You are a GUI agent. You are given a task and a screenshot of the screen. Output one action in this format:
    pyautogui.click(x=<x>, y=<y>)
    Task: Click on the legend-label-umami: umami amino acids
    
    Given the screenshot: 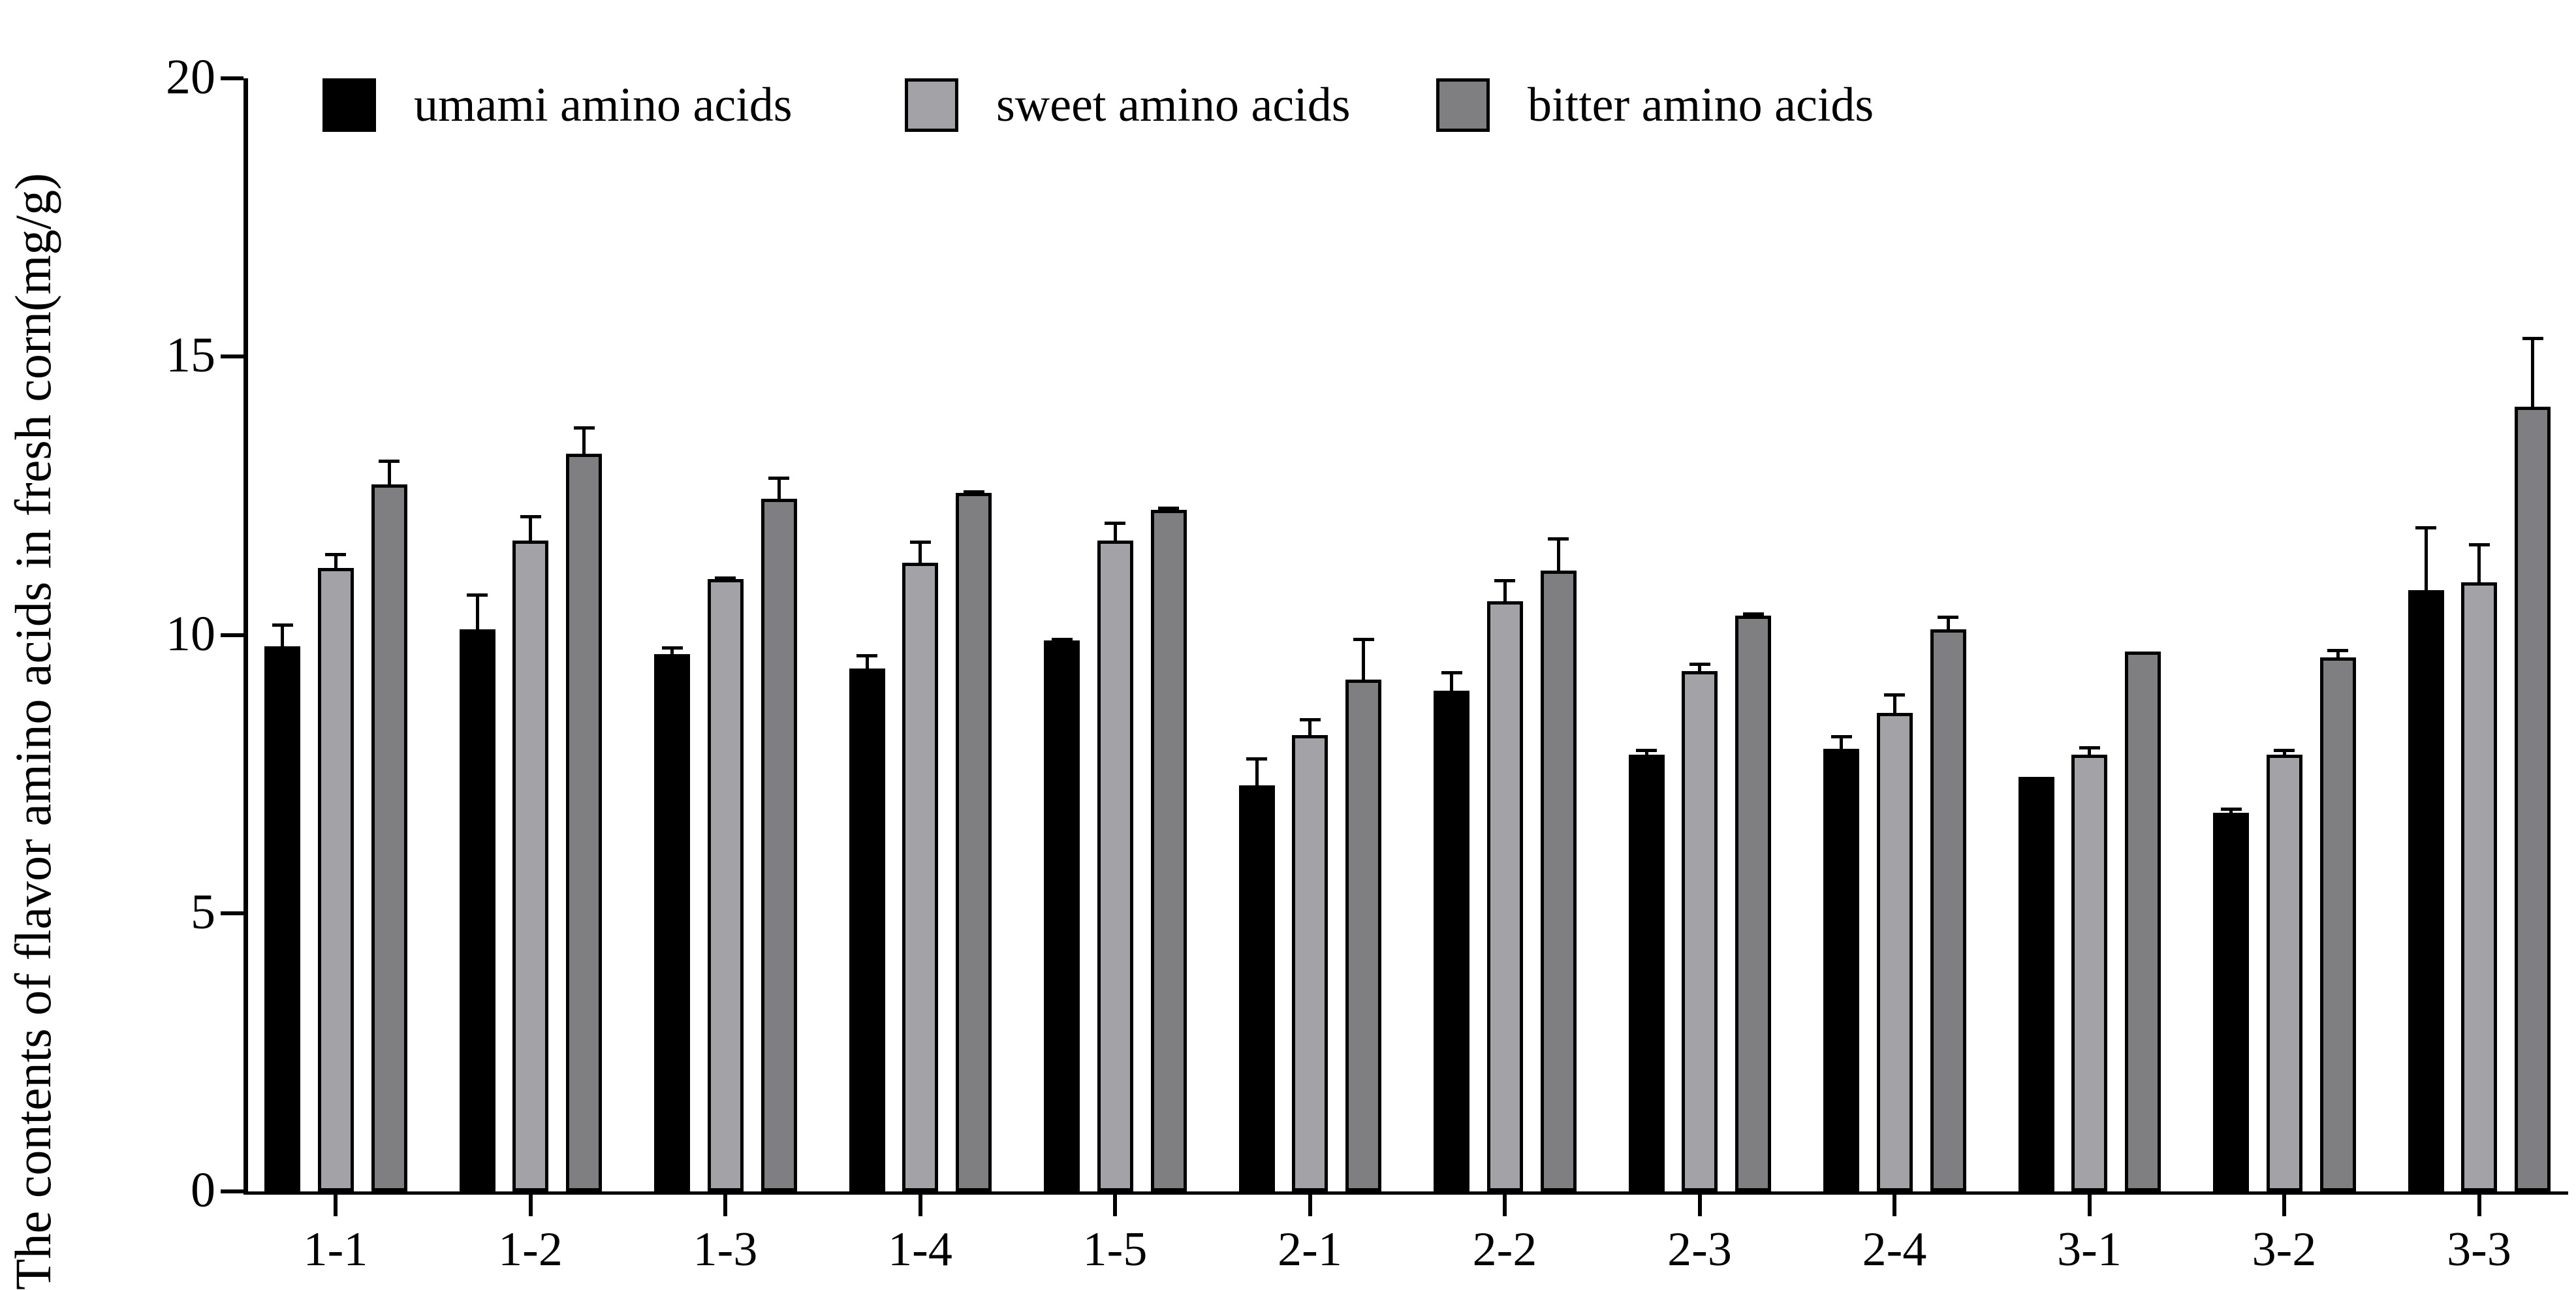 What is the action you would take?
    pyautogui.click(x=603, y=105)
    